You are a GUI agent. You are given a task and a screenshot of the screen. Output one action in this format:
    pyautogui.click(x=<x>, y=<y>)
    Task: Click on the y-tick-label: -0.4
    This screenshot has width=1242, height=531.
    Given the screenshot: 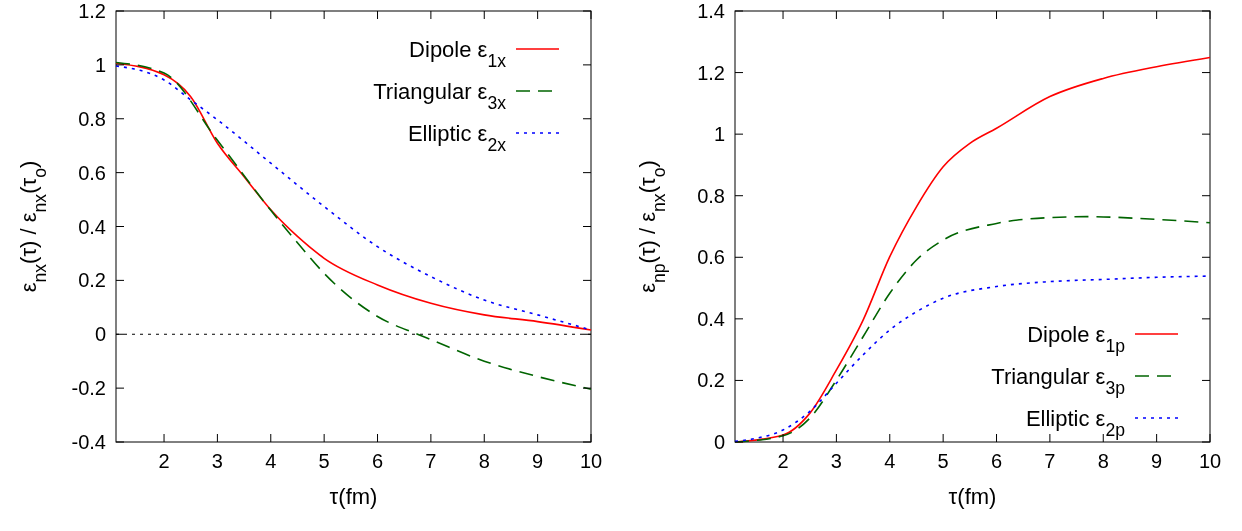 What is the action you would take?
    pyautogui.click(x=88, y=442)
    